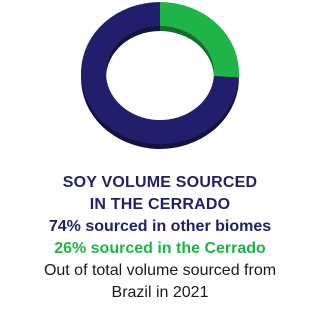  What do you see at coordinates (160, 182) in the screenshot?
I see `chart-title-line-1: SOY VOLUME SOURCED` at bounding box center [160, 182].